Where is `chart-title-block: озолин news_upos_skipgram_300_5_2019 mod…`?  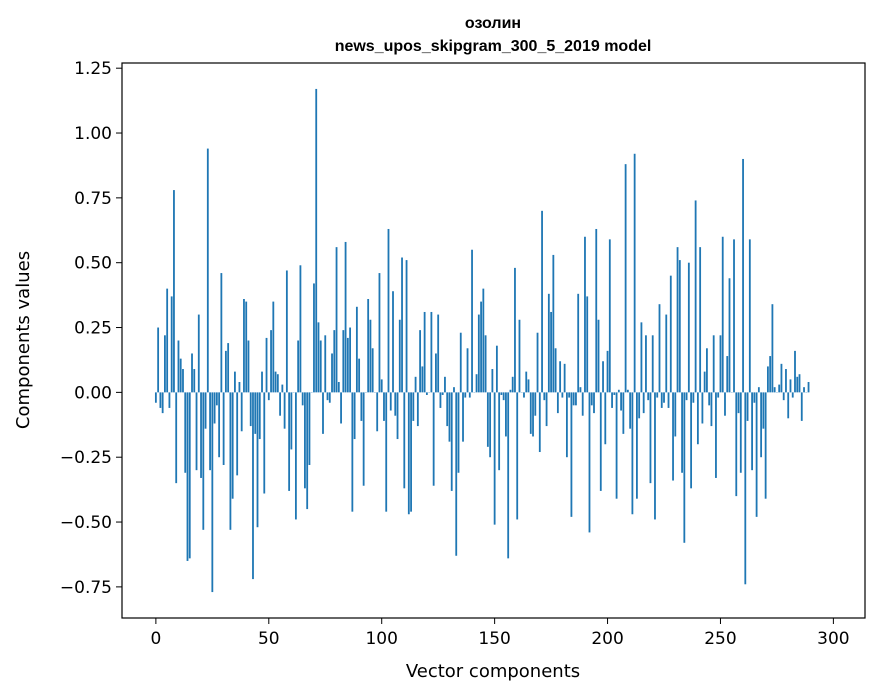
chart-title-block: озолин news_upos_skipgram_300_5_2019 mod… is located at coordinates (493, 35).